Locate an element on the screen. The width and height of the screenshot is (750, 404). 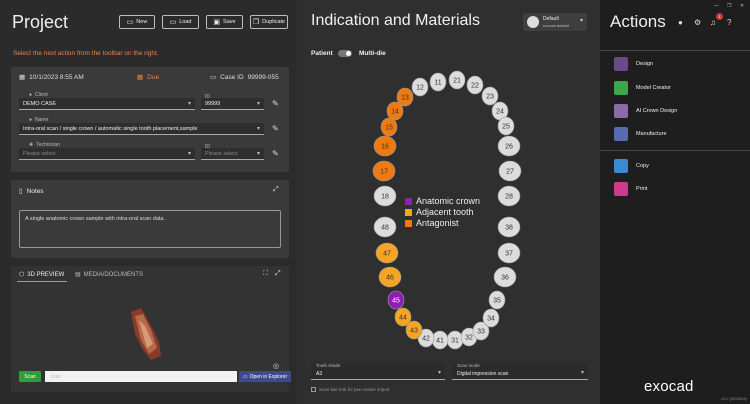
duplicate-button: ❐ Duplicate is located at coordinates (269, 22).